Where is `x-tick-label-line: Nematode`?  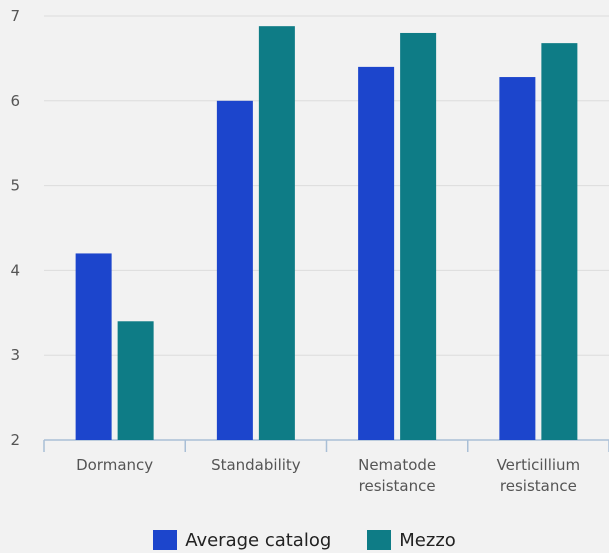
x-tick-label-line: Nematode is located at coordinates (397, 465).